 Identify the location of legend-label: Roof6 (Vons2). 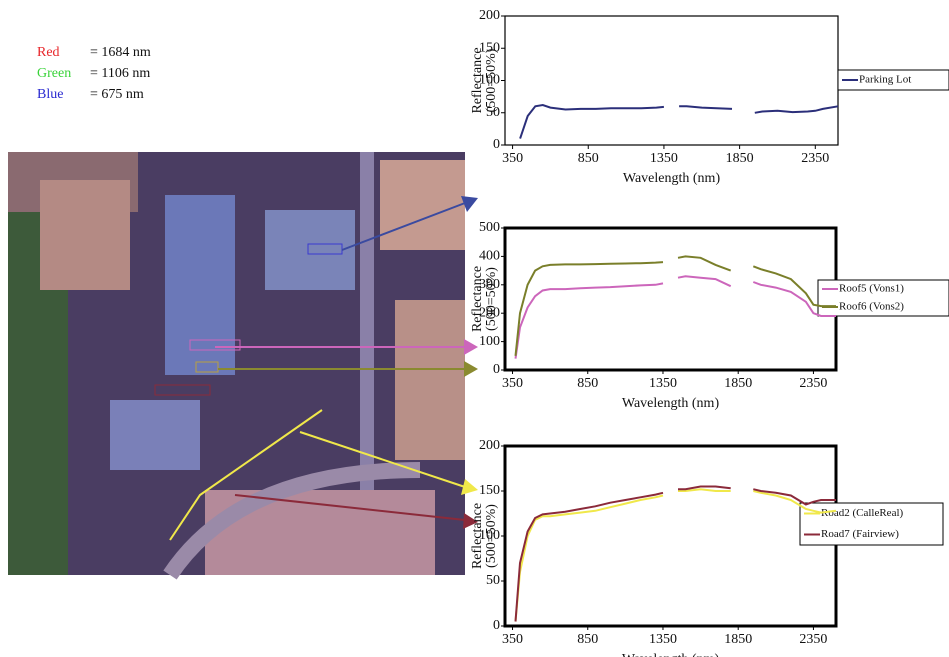
(871, 307).